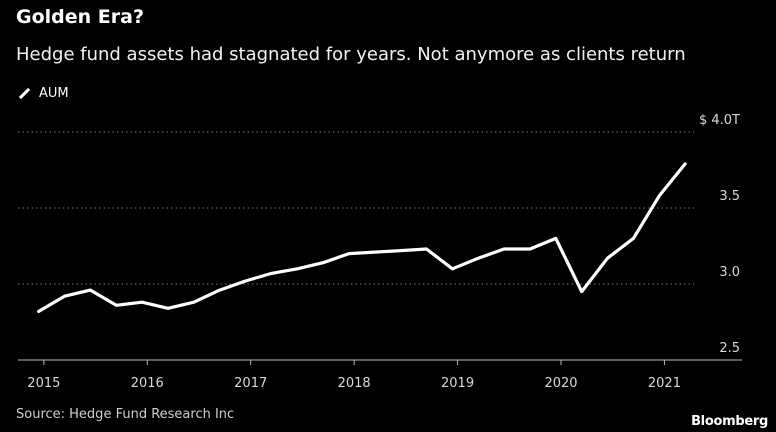 Image resolution: width=776 pixels, height=432 pixels. Describe the element at coordinates (729, 421) in the screenshot. I see `bloomberg-logo: Bloomberg` at that location.